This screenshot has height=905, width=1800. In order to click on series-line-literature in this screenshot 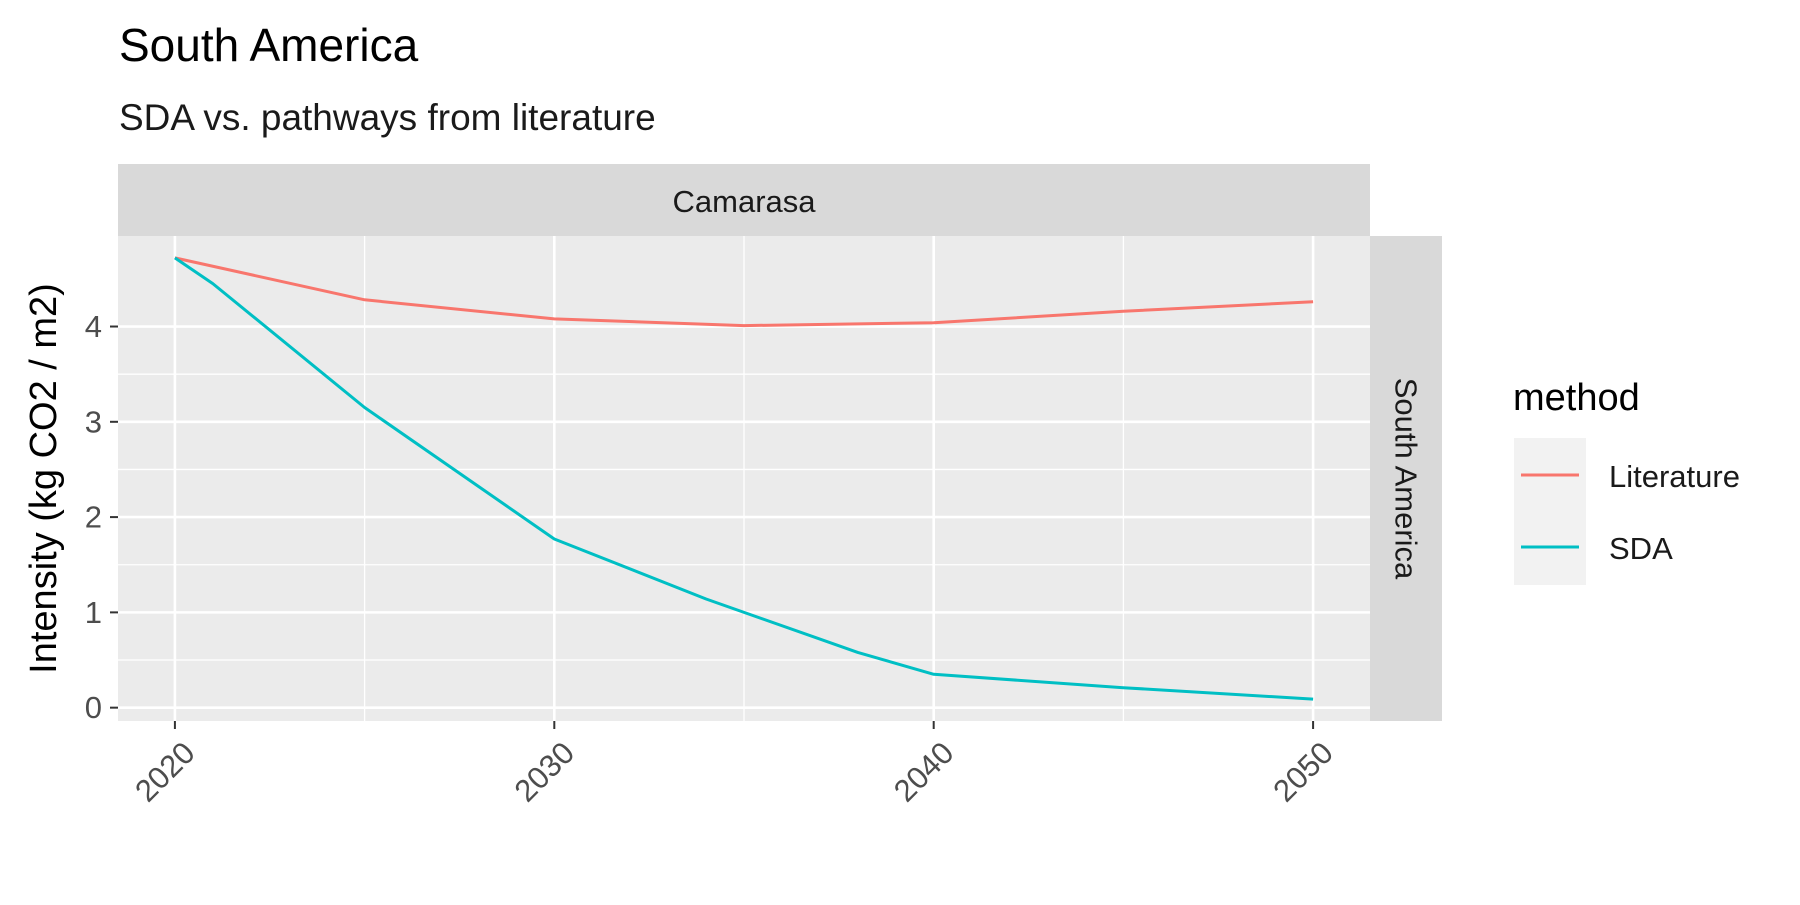, I will do `click(744, 292)`.